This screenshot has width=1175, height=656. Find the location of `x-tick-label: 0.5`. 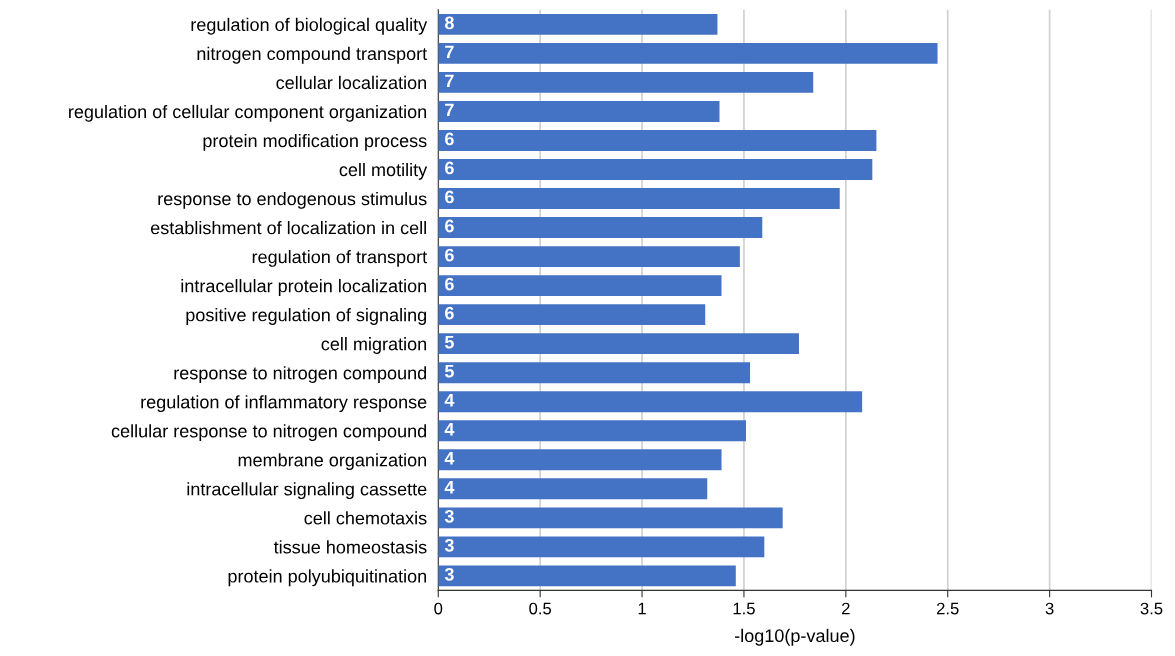

x-tick-label: 0.5 is located at coordinates (540, 608).